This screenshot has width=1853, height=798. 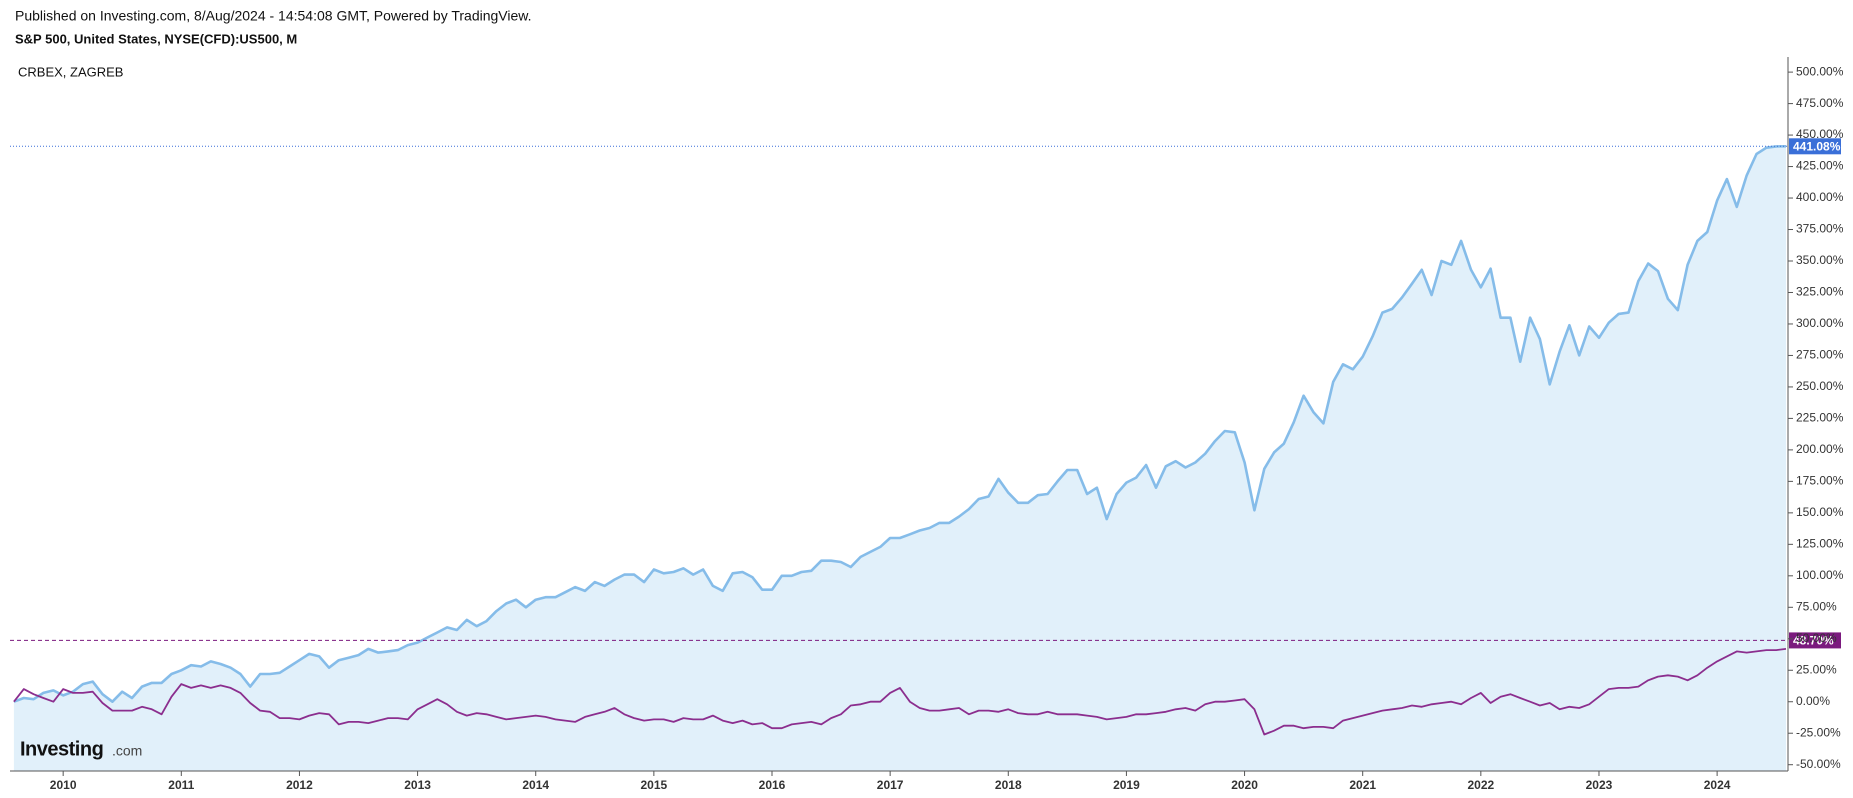 What do you see at coordinates (1480, 785) in the screenshot?
I see `x-tick-label: 2022` at bounding box center [1480, 785].